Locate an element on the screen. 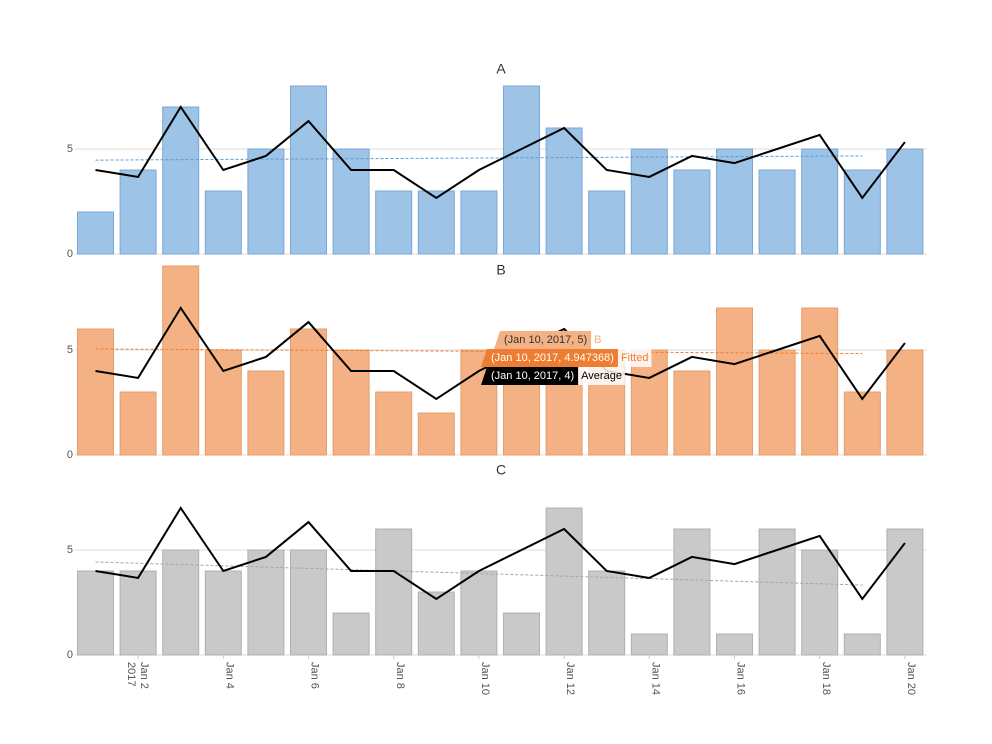  tooltip-name: B is located at coordinates (597, 340).